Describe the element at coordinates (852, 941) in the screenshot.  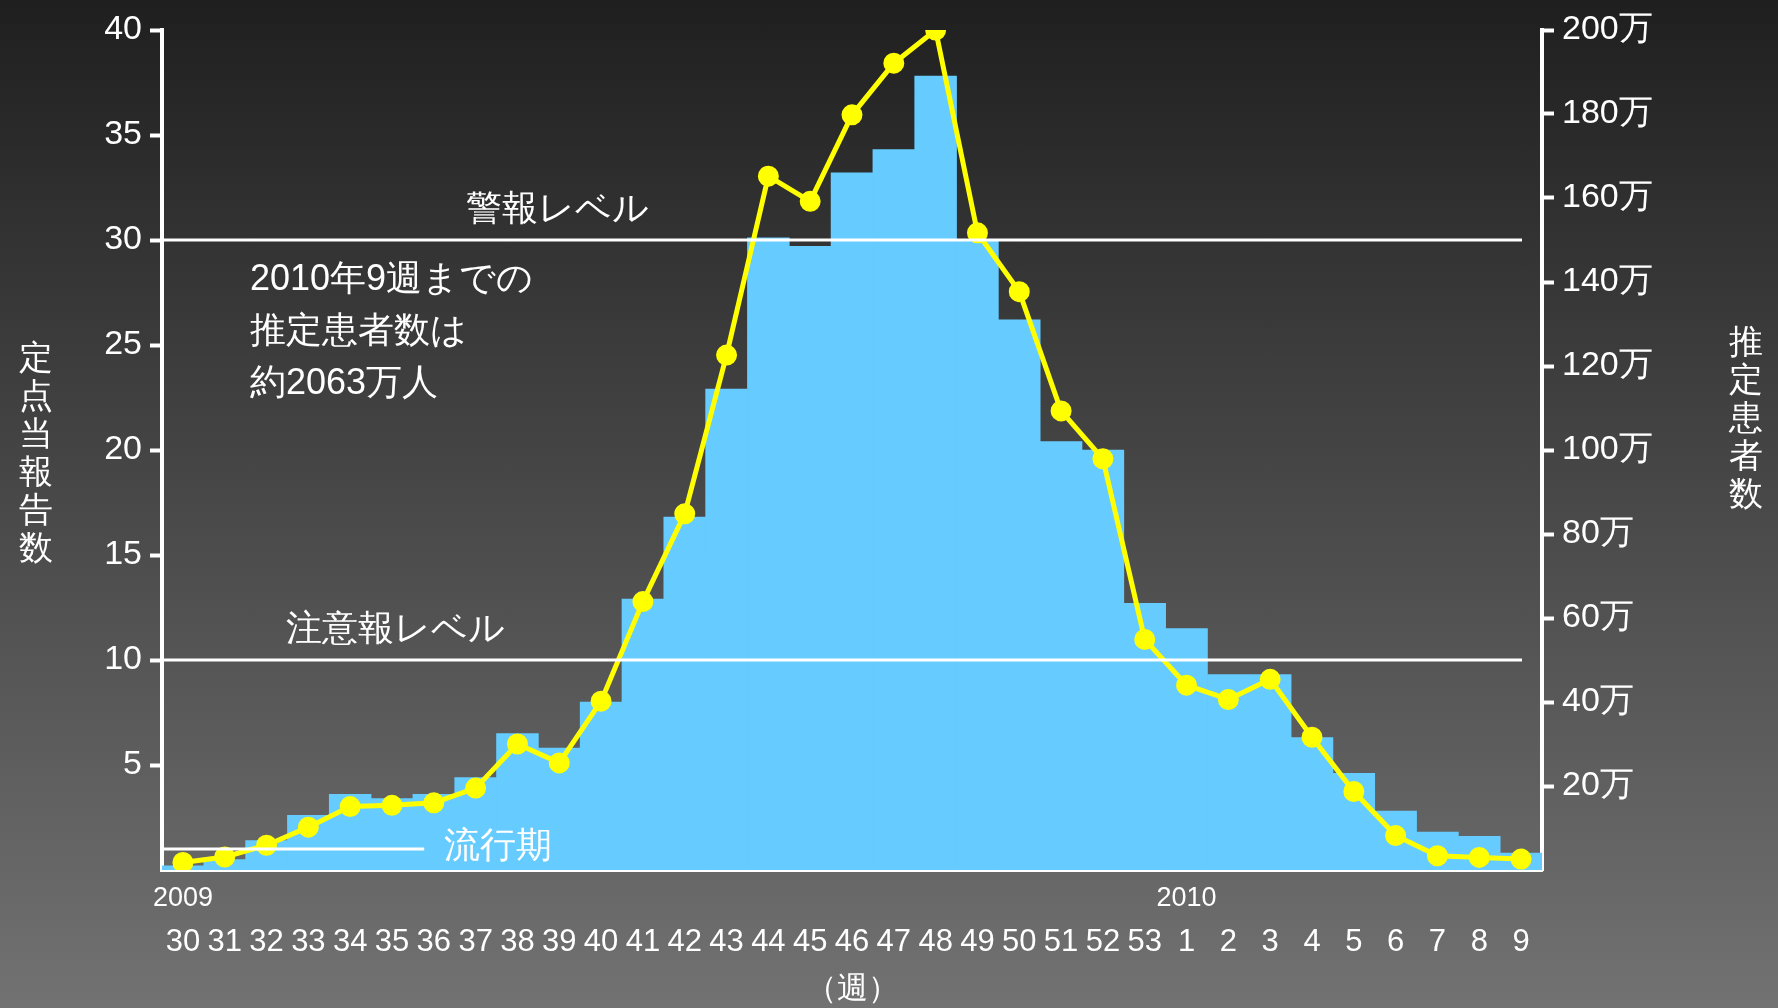
I see `x-tick-label: 46` at that location.